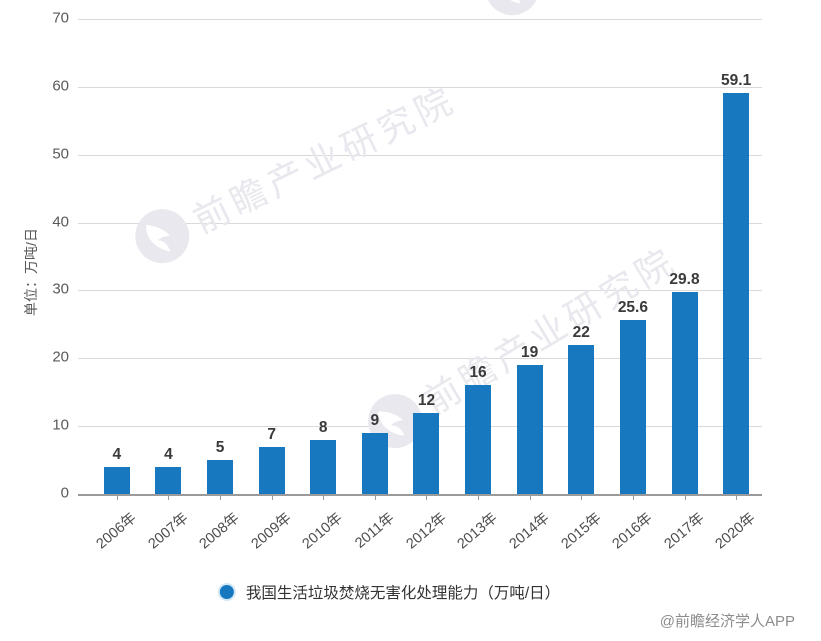 This screenshot has height=641, width=821. What do you see at coordinates (581, 332) in the screenshot?
I see `bar-value-label: 22` at bounding box center [581, 332].